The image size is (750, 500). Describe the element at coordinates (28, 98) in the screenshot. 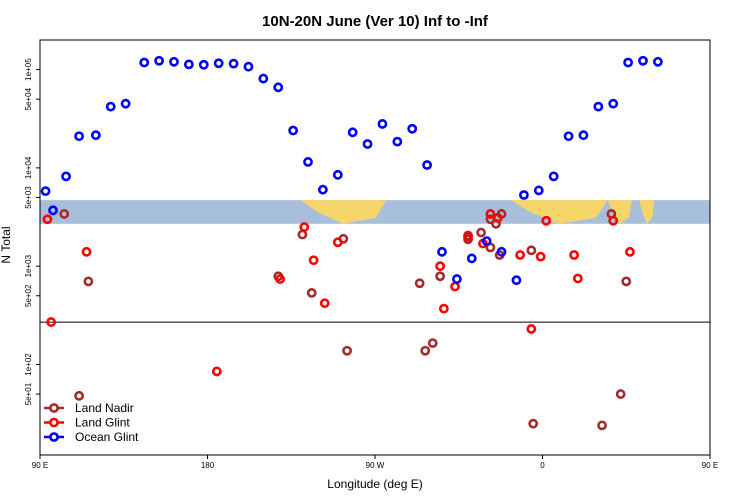

I see `y-tick-label: 5e+04` at that location.